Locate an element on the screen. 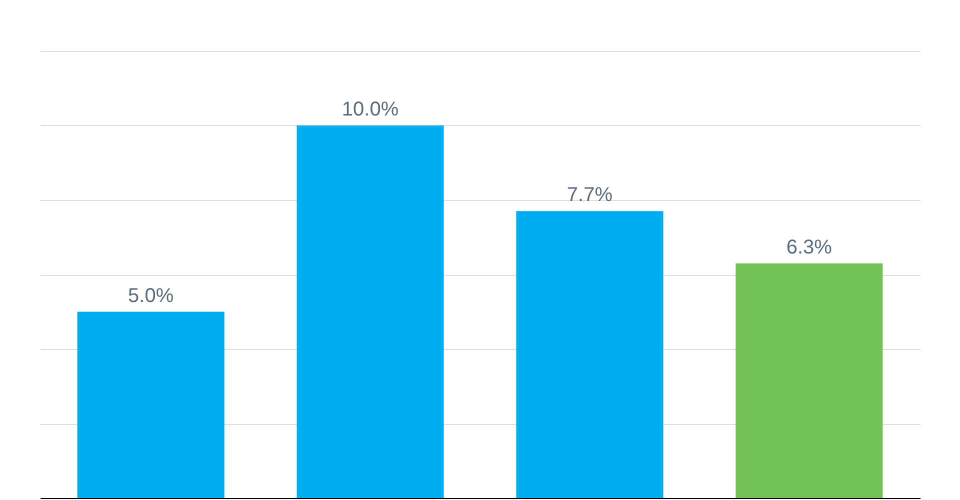 The height and width of the screenshot is (500, 960). data-label: 5.0% is located at coordinates (151, 295).